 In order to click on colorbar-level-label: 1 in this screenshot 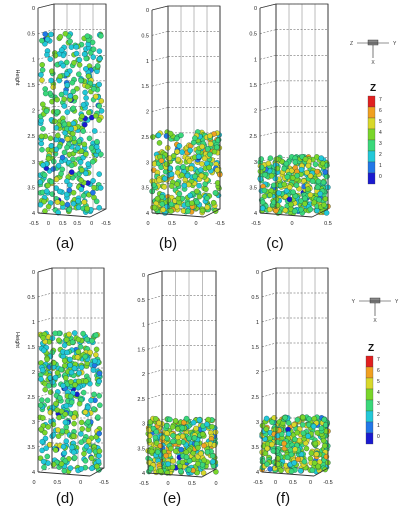, I will do `click(380, 166)`.